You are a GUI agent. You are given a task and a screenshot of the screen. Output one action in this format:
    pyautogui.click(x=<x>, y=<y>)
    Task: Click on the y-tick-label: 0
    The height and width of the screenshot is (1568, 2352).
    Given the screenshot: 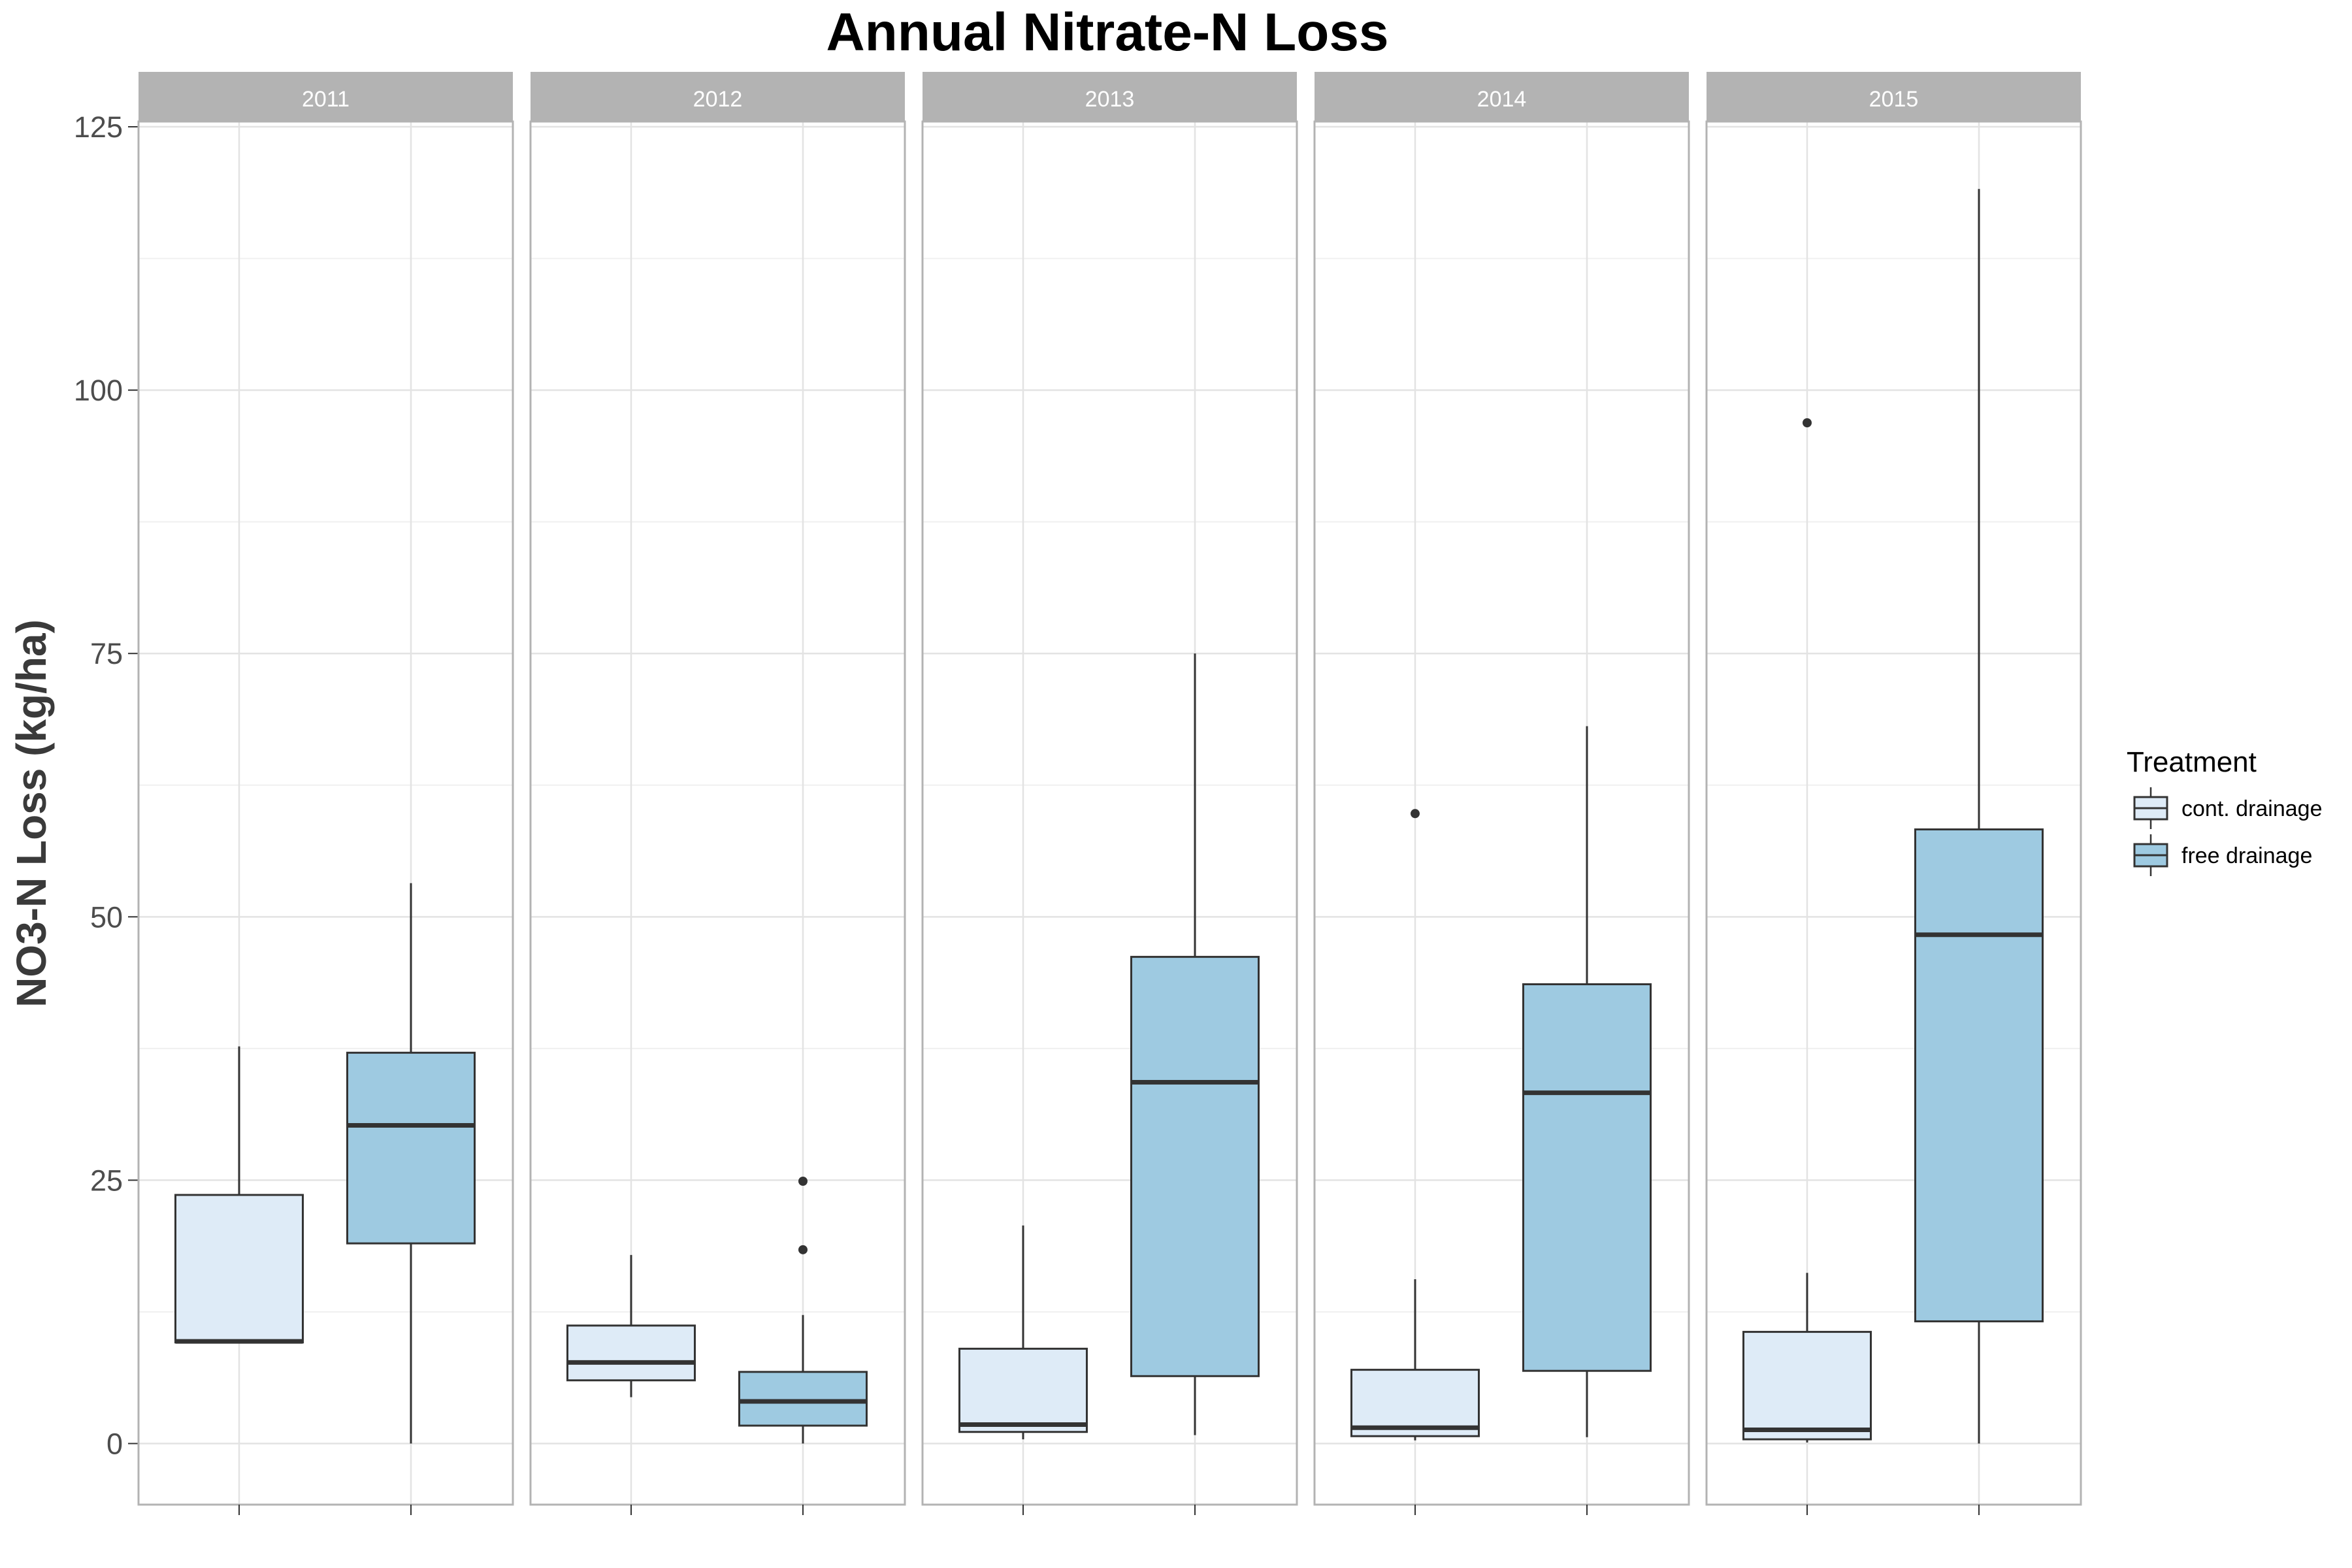 What is the action you would take?
    pyautogui.click(x=114, y=1443)
    